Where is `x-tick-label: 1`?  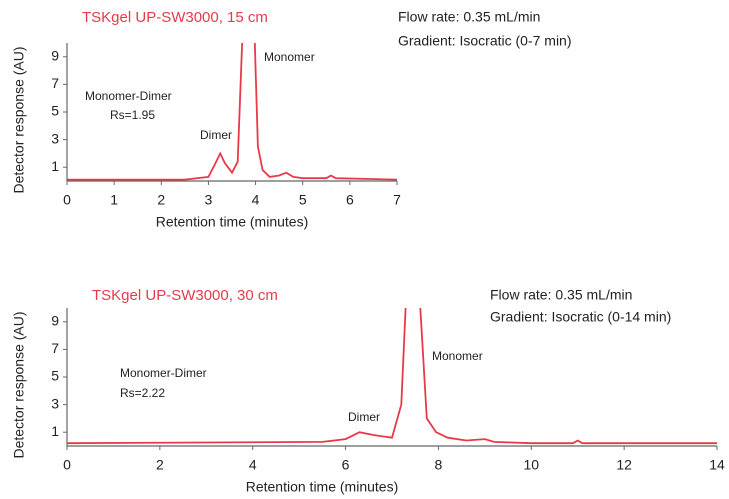 x-tick-label: 1 is located at coordinates (114, 200).